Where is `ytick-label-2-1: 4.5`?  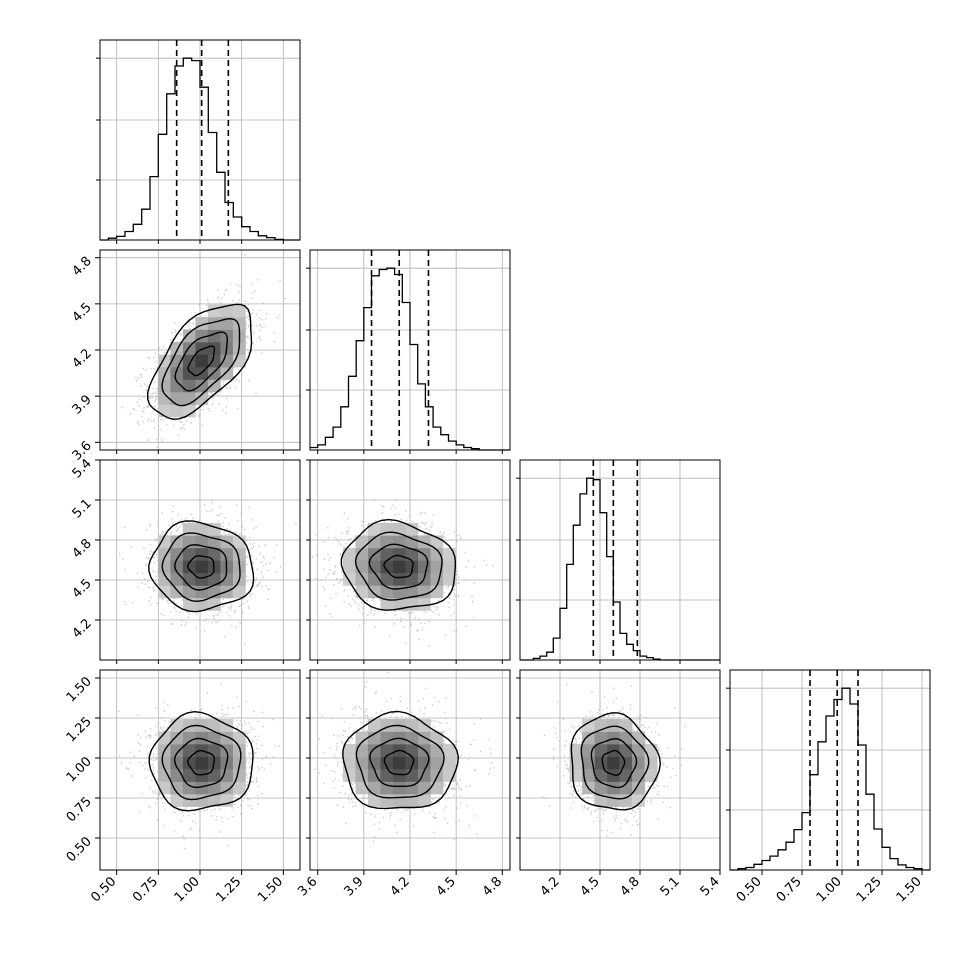 ytick-label-2-1: 4.5 is located at coordinates (82, 588).